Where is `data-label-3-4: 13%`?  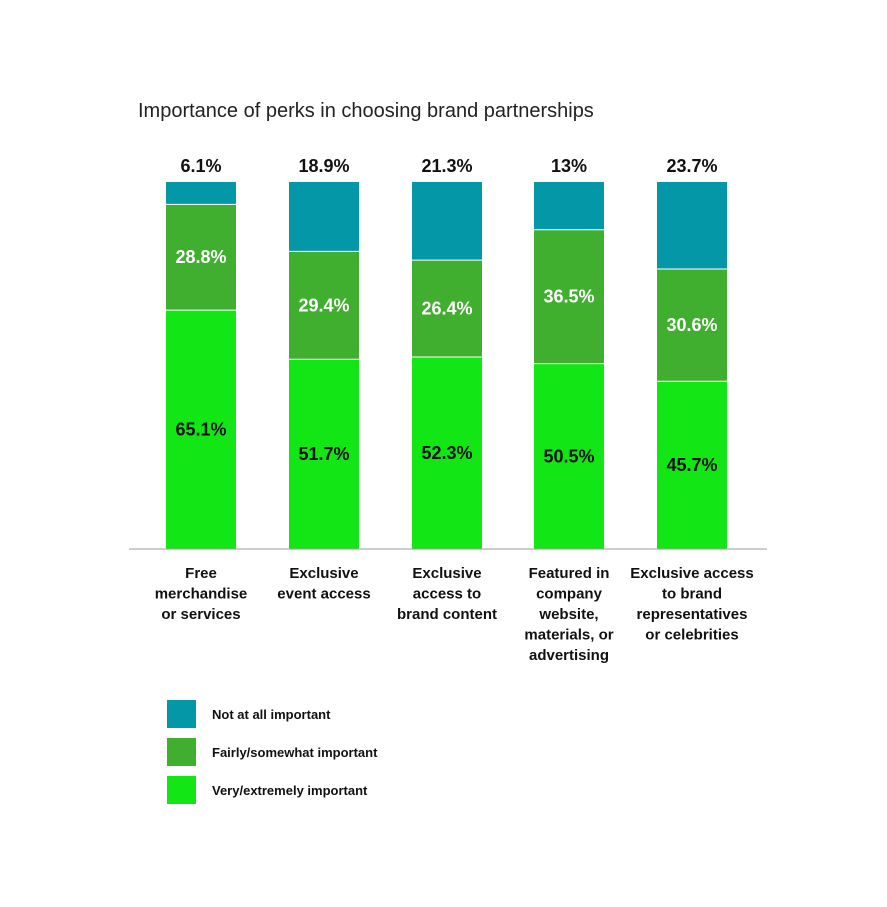 data-label-3-4: 13% is located at coordinates (569, 166).